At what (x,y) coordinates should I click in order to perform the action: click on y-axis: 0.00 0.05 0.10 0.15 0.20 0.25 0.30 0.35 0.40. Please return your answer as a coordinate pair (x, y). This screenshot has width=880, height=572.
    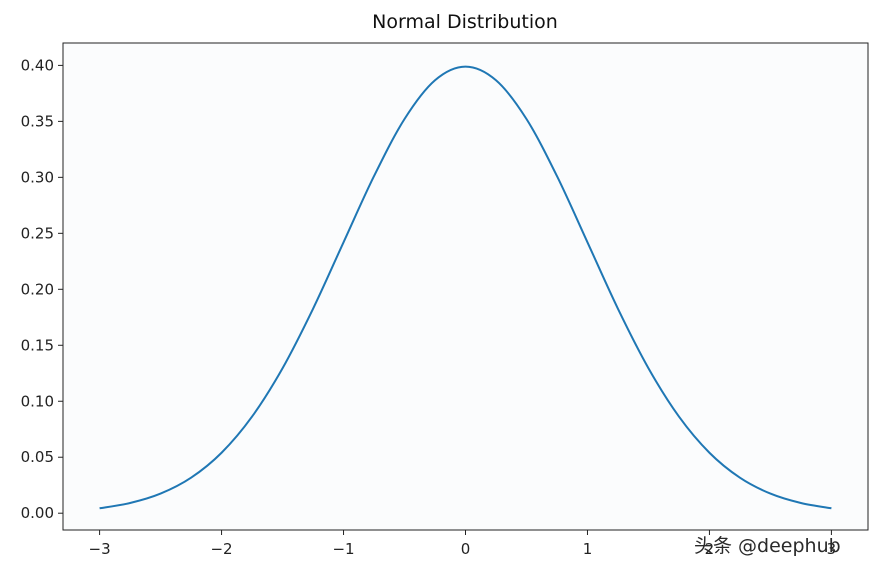
    Looking at the image, I should click on (42, 289).